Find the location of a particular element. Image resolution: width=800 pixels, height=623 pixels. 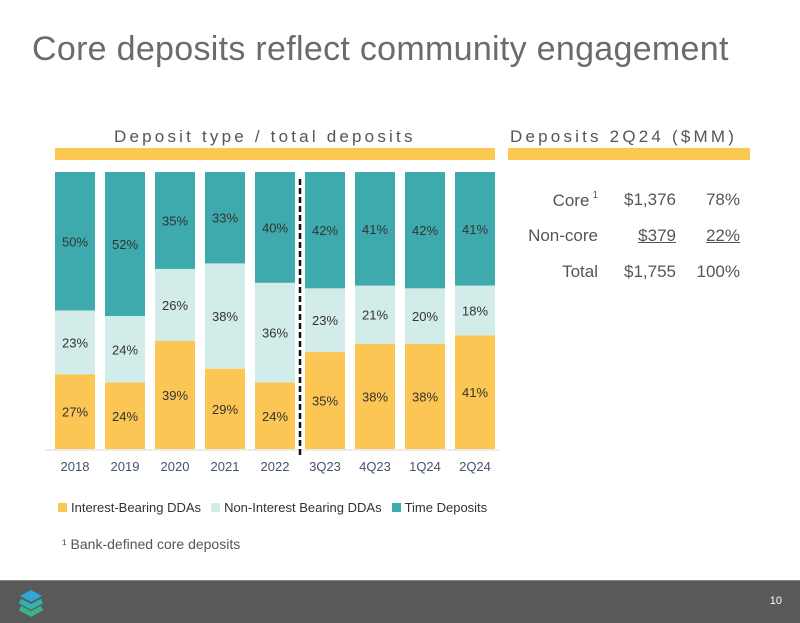

chart-header-underline is located at coordinates (275, 154).